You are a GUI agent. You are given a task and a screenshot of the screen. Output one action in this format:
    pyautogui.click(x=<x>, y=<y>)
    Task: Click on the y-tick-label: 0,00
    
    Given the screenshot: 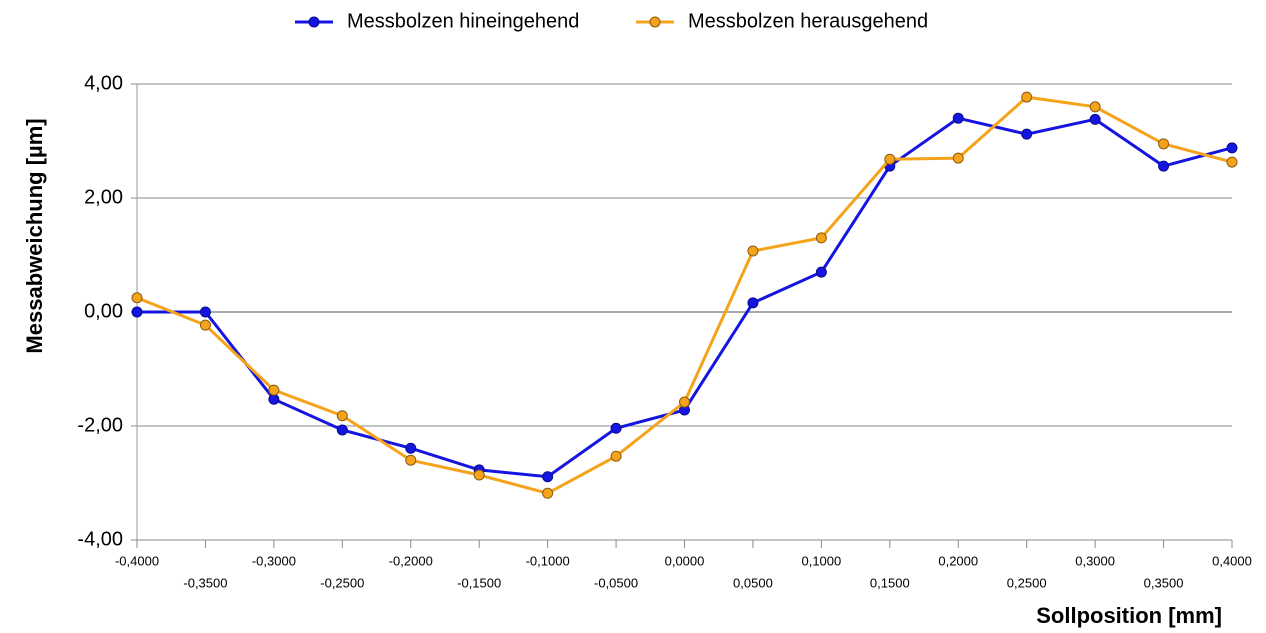 What is the action you would take?
    pyautogui.click(x=103, y=311)
    